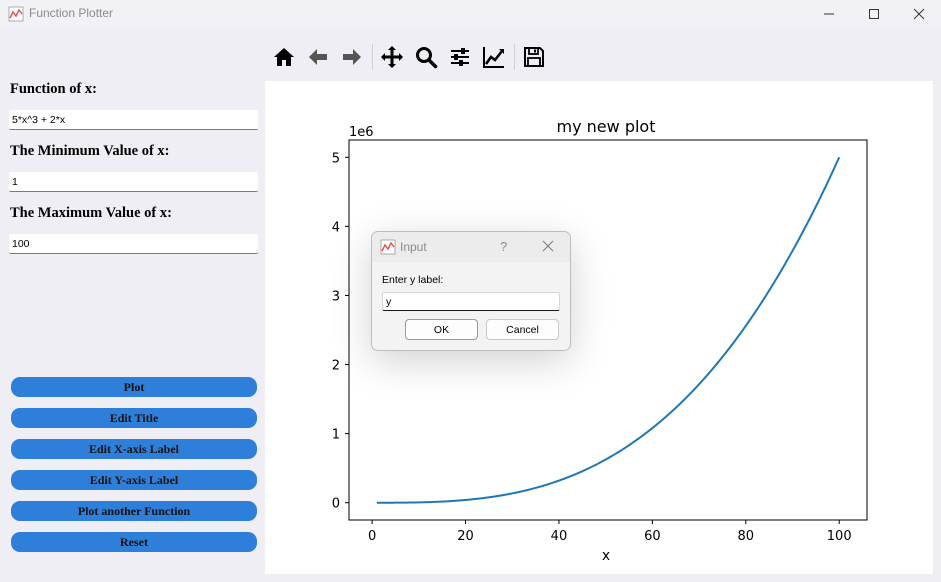  I want to click on close-button, so click(918, 14).